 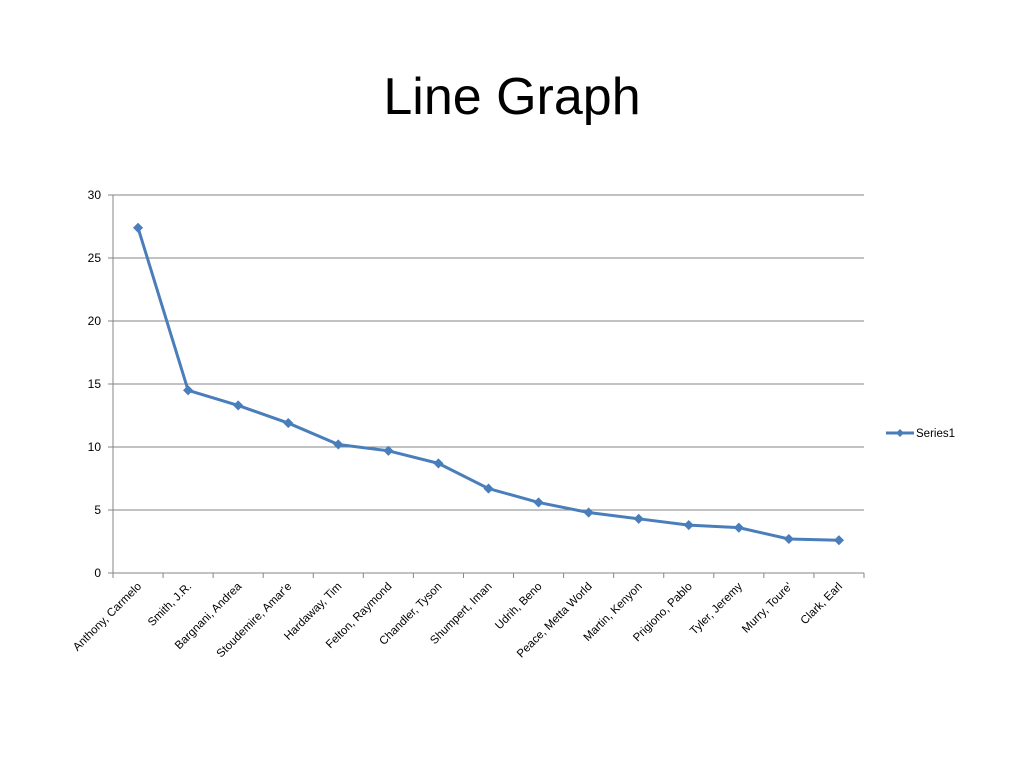 I want to click on y-tick-label: 10, so click(x=95, y=447).